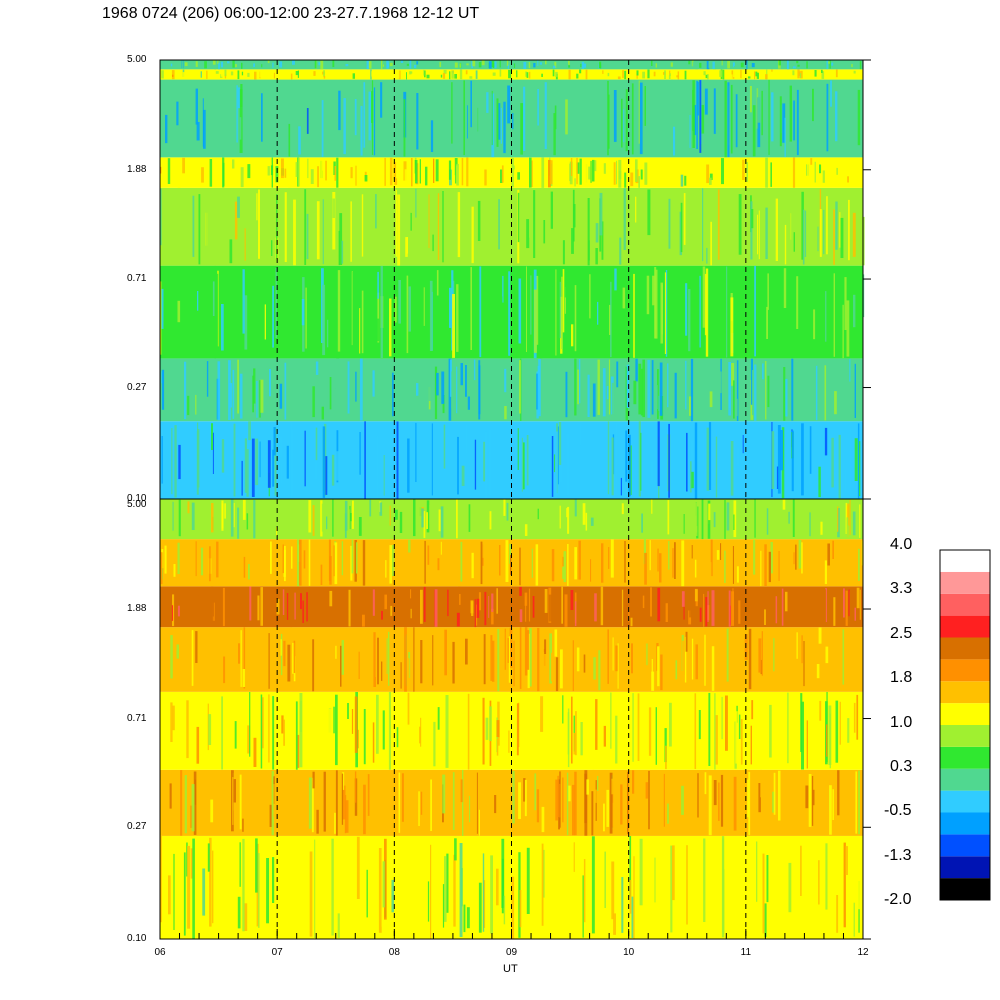  Describe the element at coordinates (965, 867) in the screenshot. I see `colorbar-segment` at that location.